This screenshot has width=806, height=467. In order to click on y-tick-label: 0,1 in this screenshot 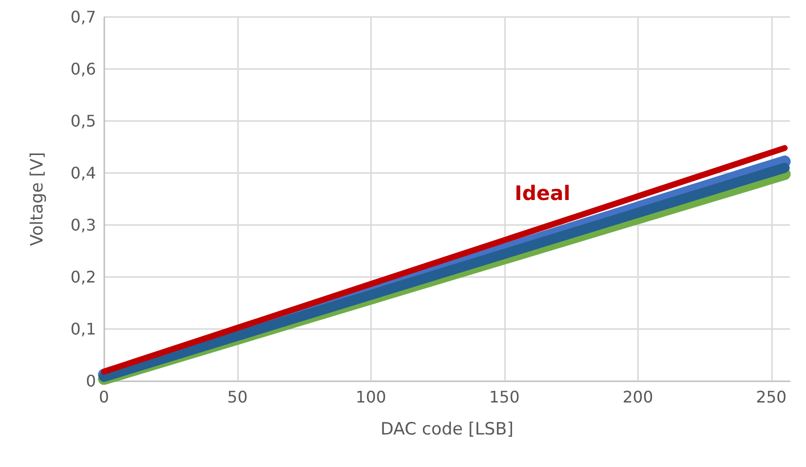, I will do `click(83, 329)`.